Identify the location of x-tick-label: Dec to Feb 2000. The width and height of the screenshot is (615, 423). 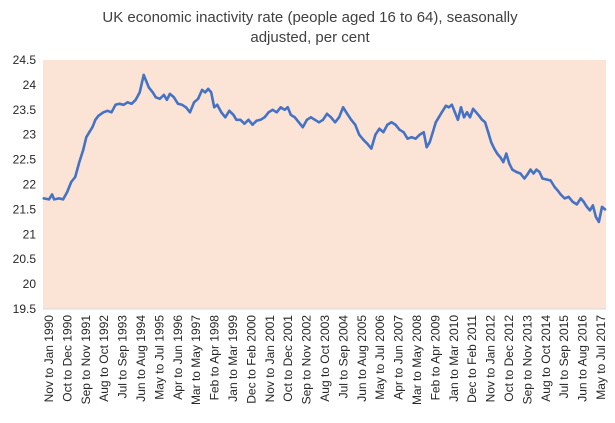
(251, 359).